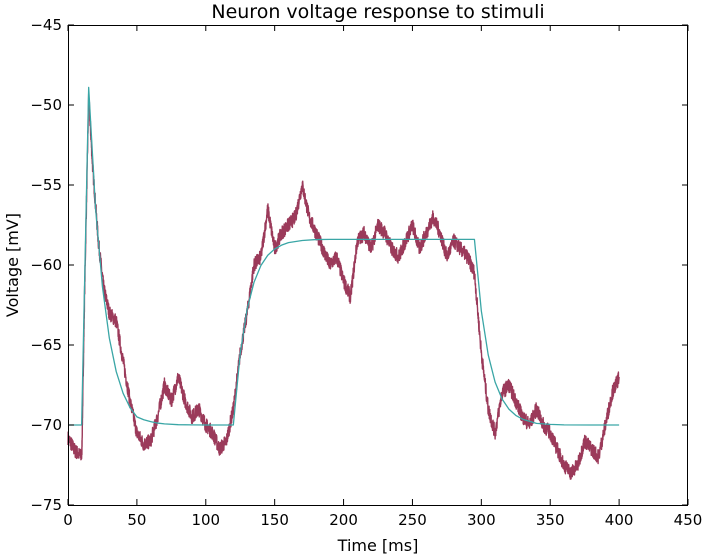  What do you see at coordinates (619, 520) in the screenshot?
I see `x-tick-label: 400` at bounding box center [619, 520].